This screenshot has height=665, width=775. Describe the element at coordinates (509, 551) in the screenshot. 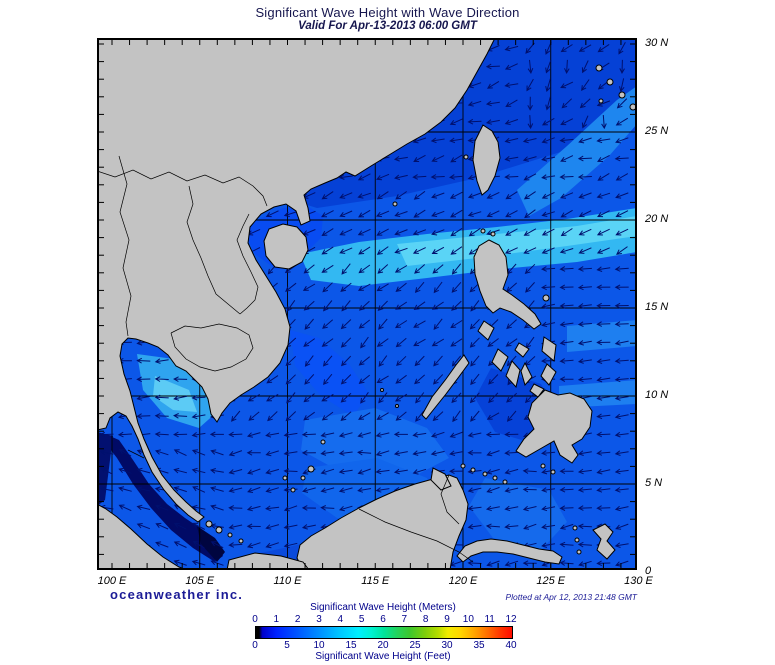

I see `land-sulawesi-north-arm` at that location.